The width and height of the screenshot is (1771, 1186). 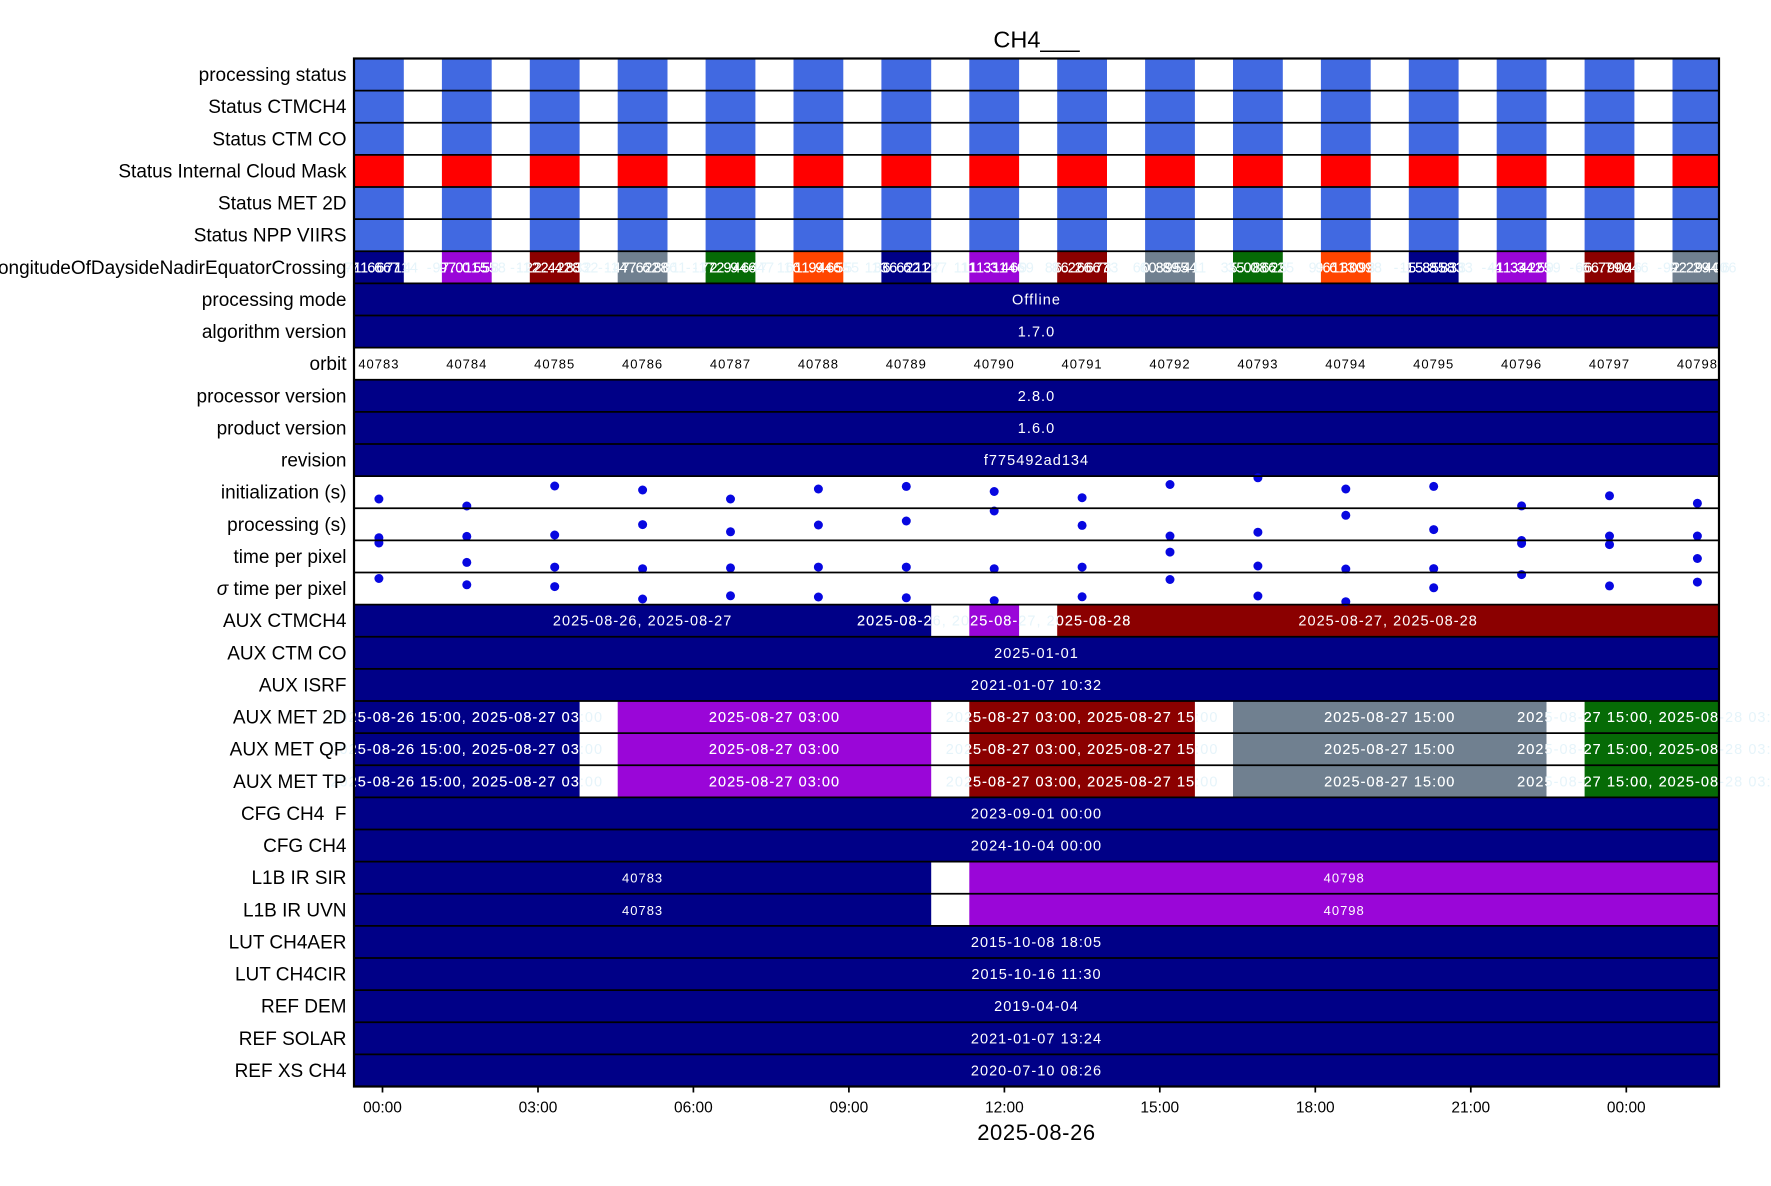 What do you see at coordinates (294, 814) in the screenshot?
I see `svg-text: CFG CH4 F` at bounding box center [294, 814].